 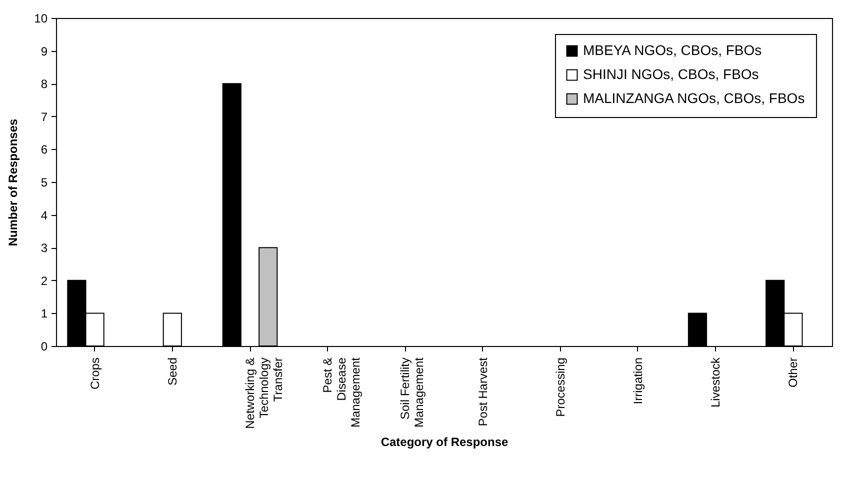 I want to click on x-tick-label: Pest & Disease Management, so click(x=341, y=392).